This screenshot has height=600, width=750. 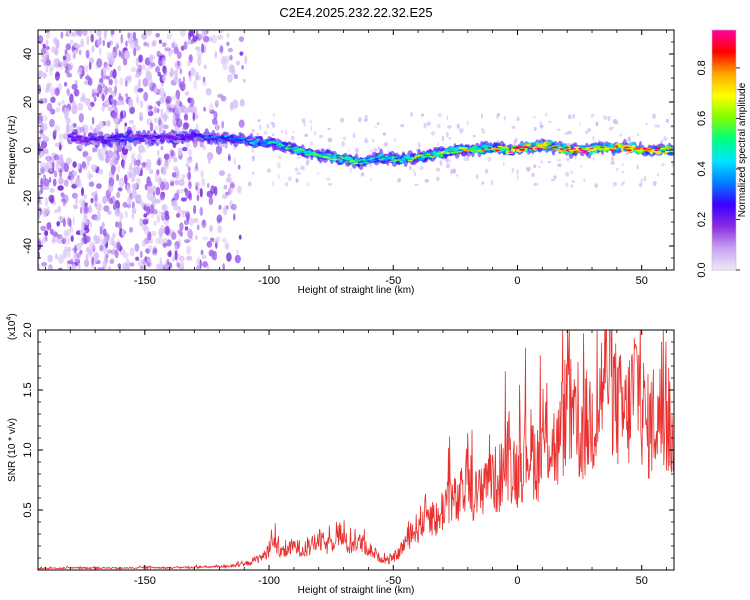 I want to click on x-tick-label: 50, so click(x=642, y=581).